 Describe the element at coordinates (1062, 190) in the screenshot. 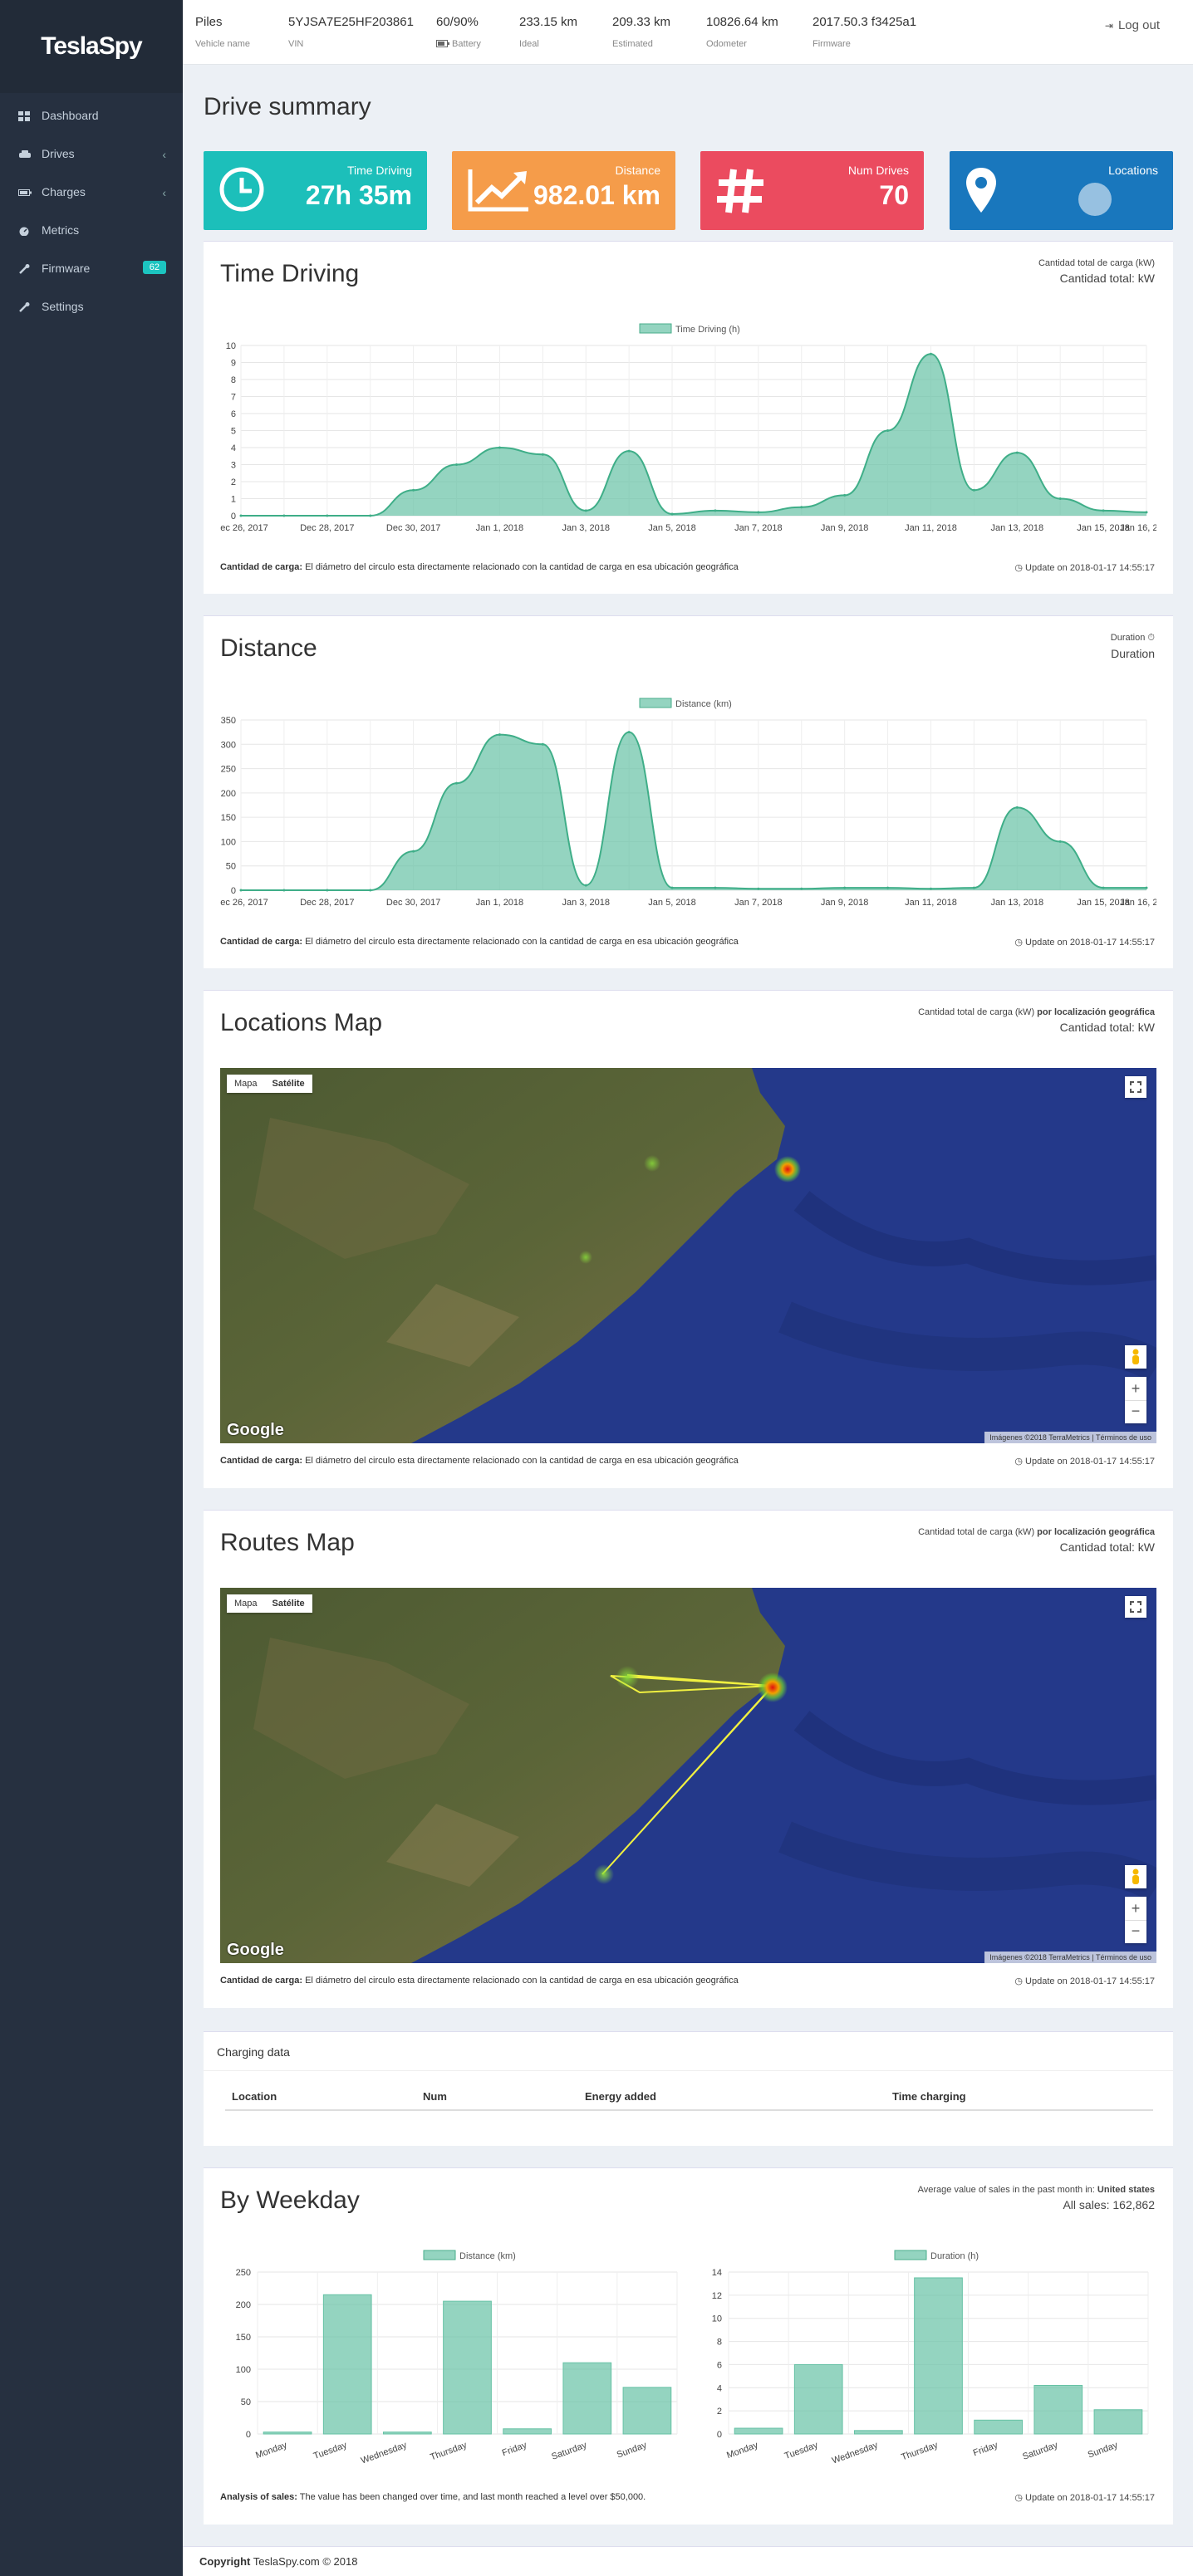

I see `locations-tile: Locations` at that location.